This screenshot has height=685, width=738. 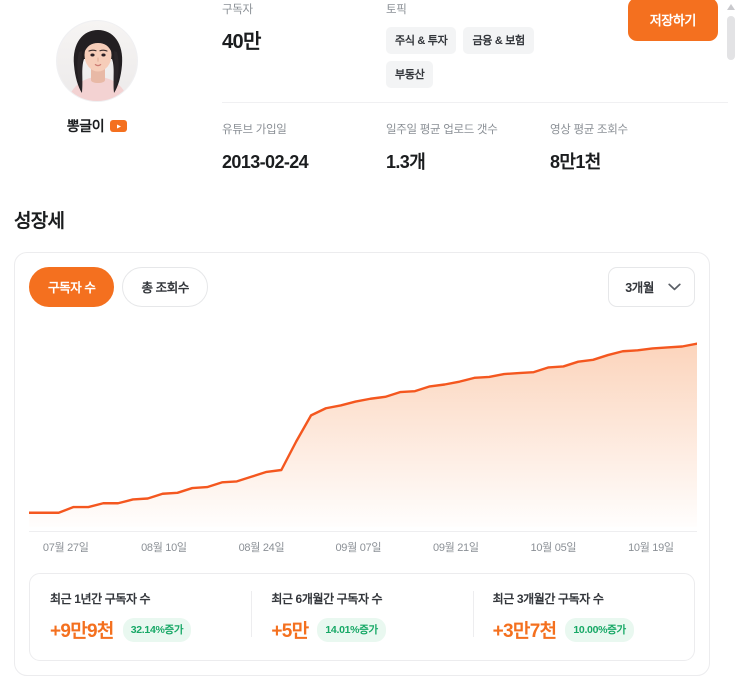 I want to click on stat-join-date-label: 유튜브 가입일, so click(x=254, y=130).